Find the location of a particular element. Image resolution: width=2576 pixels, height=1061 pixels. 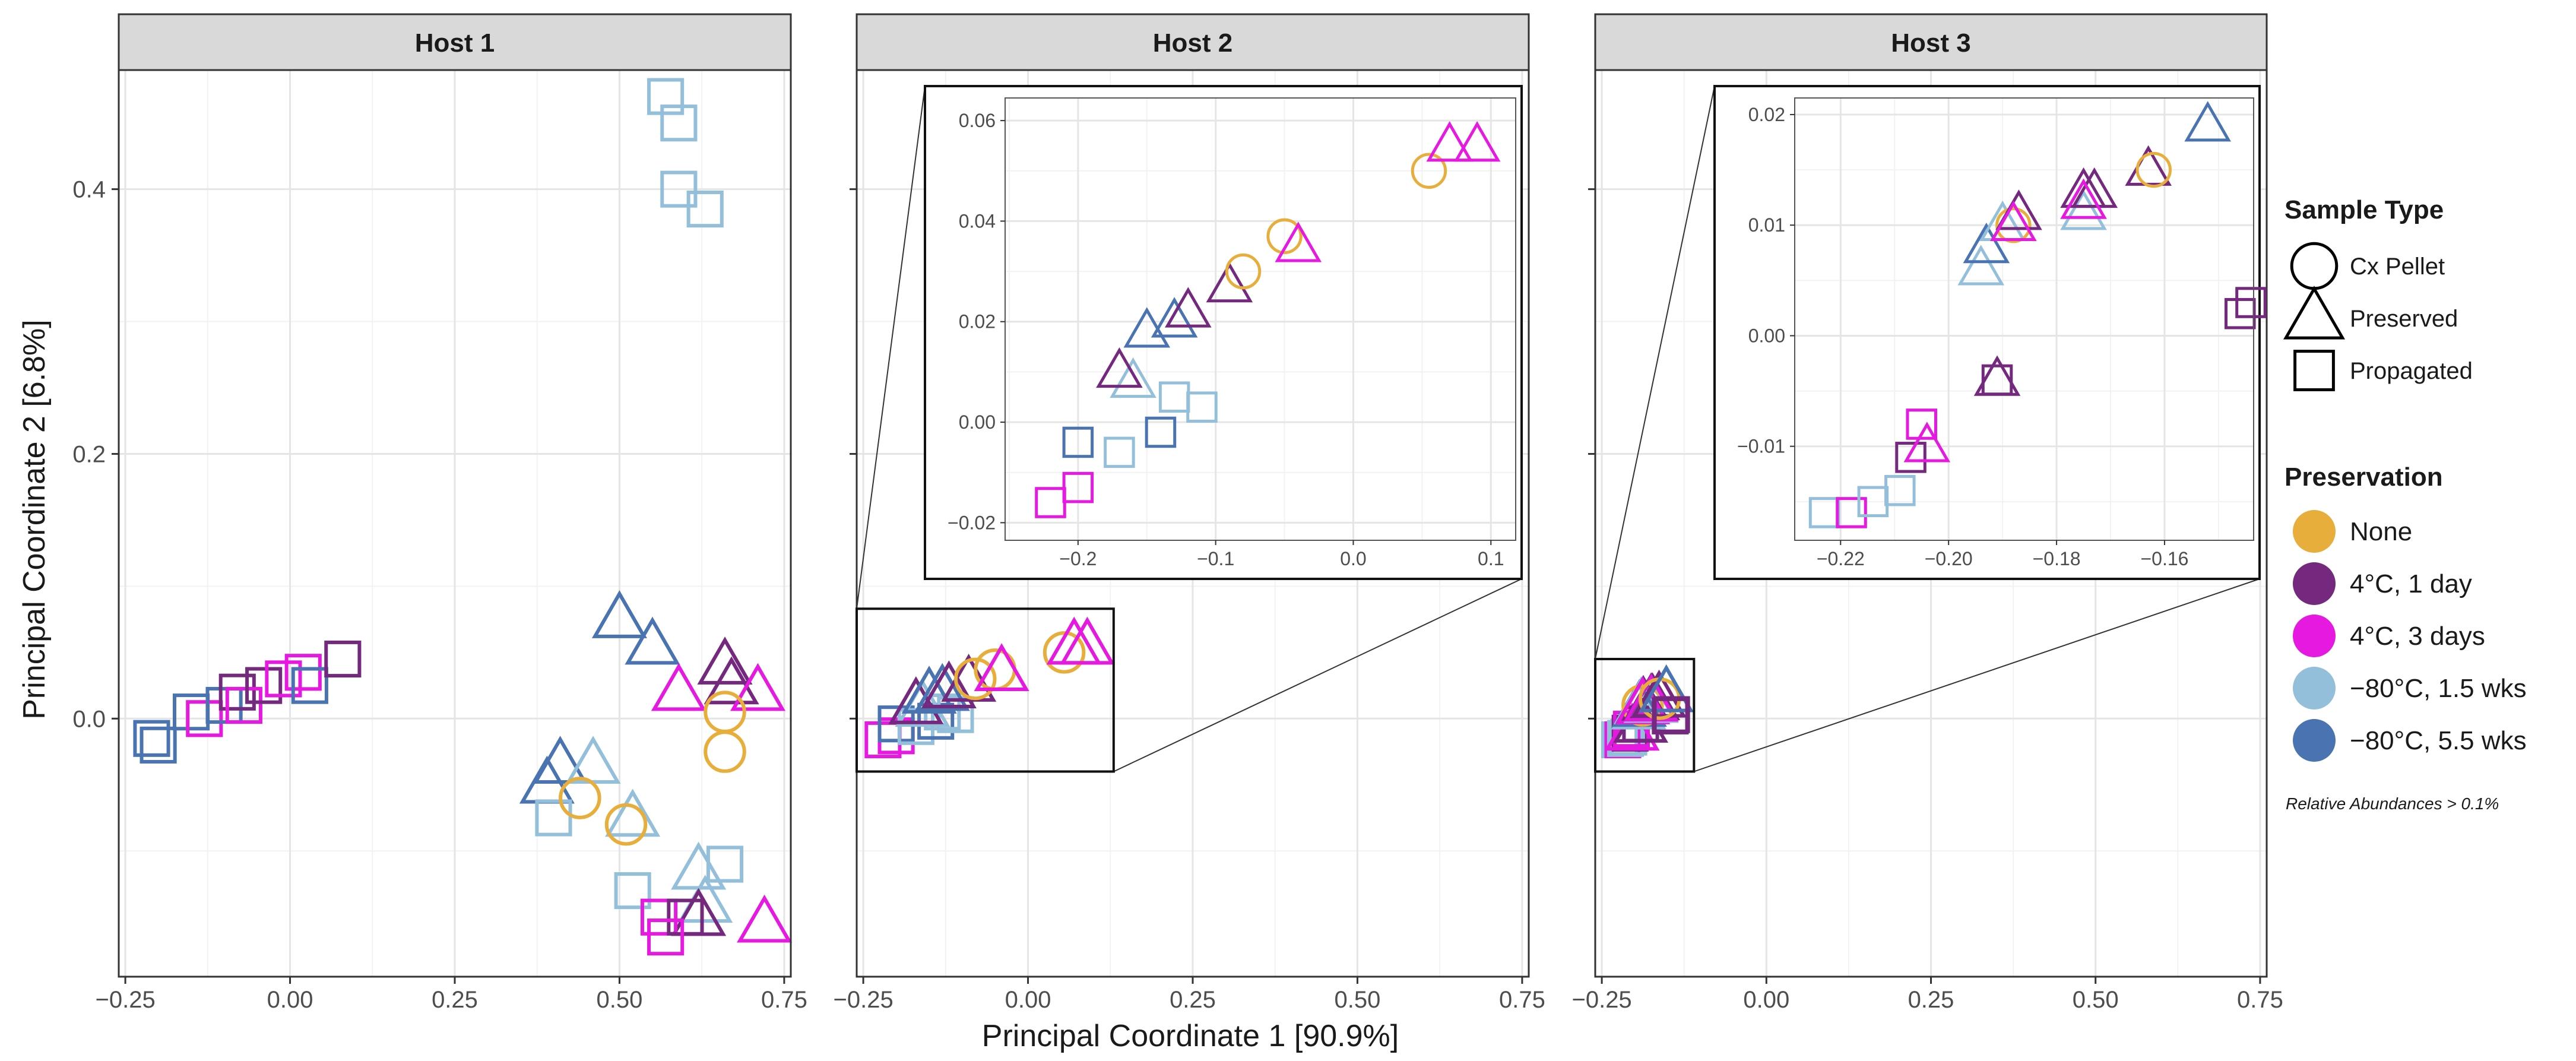

inset-x-tick-label: 0.1 is located at coordinates (1491, 558).